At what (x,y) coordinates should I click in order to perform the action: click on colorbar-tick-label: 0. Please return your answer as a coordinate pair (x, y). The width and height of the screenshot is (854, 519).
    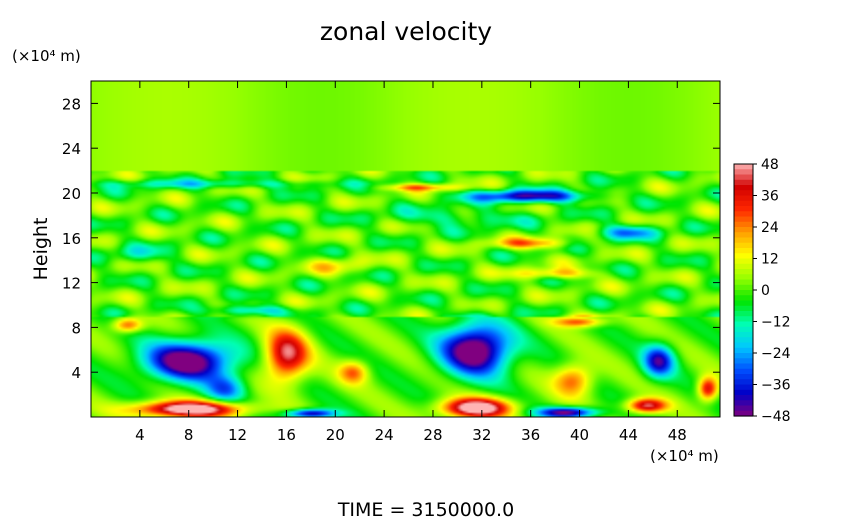
    Looking at the image, I should click on (765, 291).